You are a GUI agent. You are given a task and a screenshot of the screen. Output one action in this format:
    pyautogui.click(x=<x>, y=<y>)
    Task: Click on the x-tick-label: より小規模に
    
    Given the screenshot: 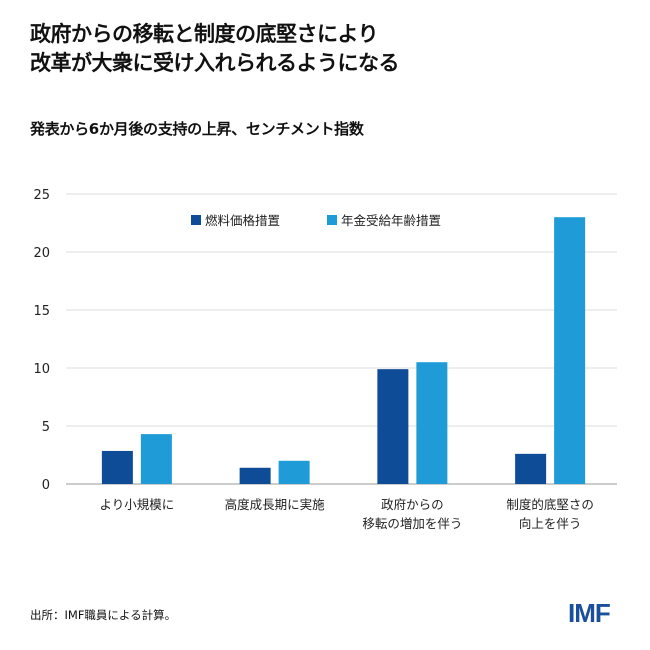 What is the action you would take?
    pyautogui.click(x=136, y=504)
    